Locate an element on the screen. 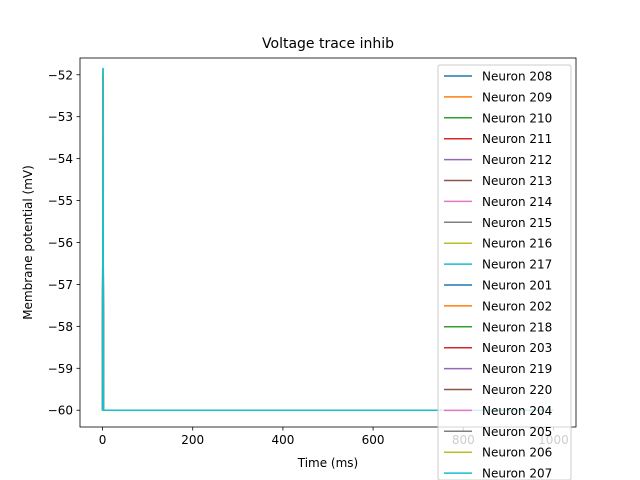 The width and height of the screenshot is (640, 480). y-tick-label: −58 is located at coordinates (60, 327).